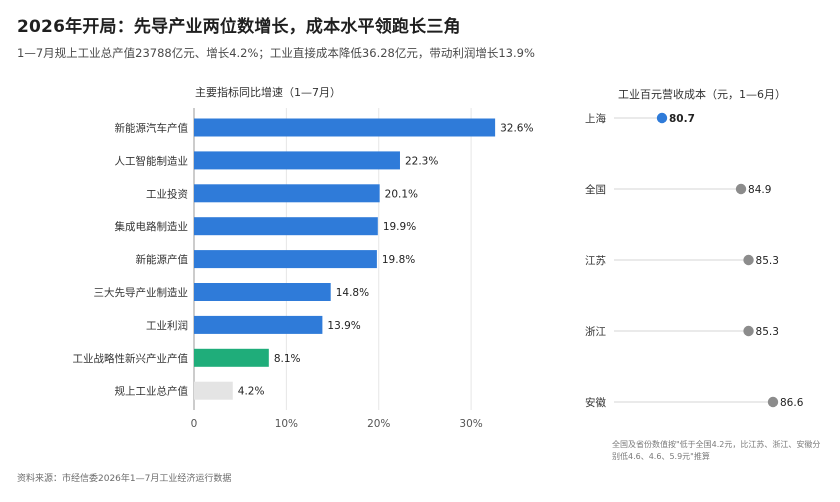 This screenshot has height=502, width=840. What do you see at coordinates (239, 27) in the screenshot?
I see `page-title: 2026年开局：先导产业两位数增长，成本水平领跑长三角` at bounding box center [239, 27].